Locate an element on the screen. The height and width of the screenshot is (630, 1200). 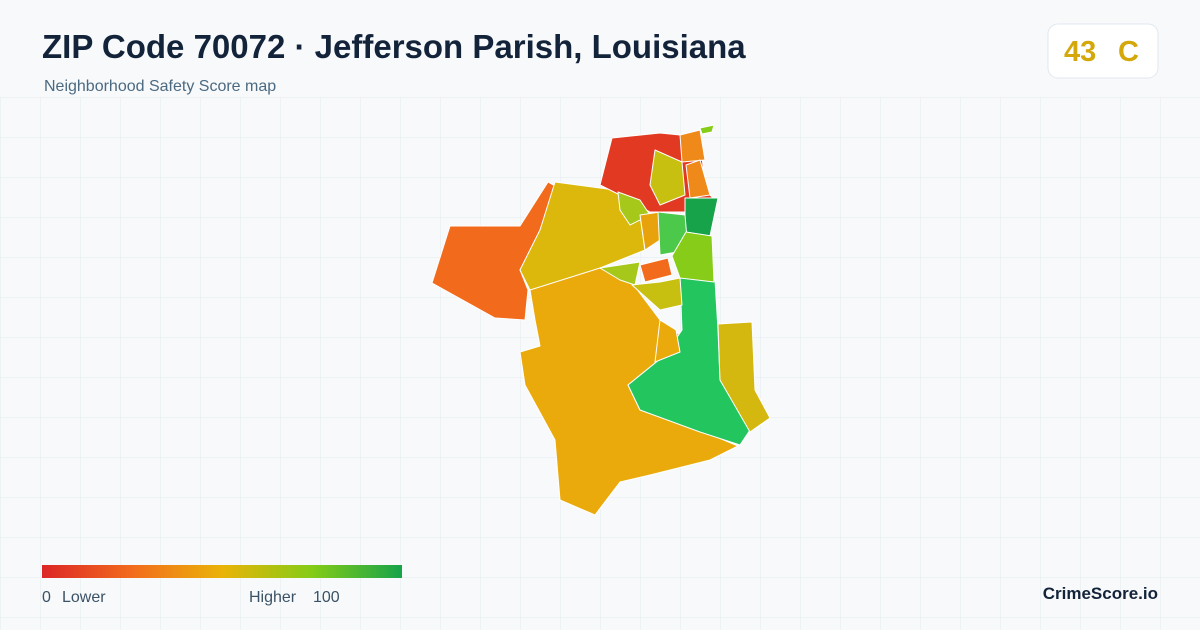
score-value: 43 is located at coordinates (1080, 52).